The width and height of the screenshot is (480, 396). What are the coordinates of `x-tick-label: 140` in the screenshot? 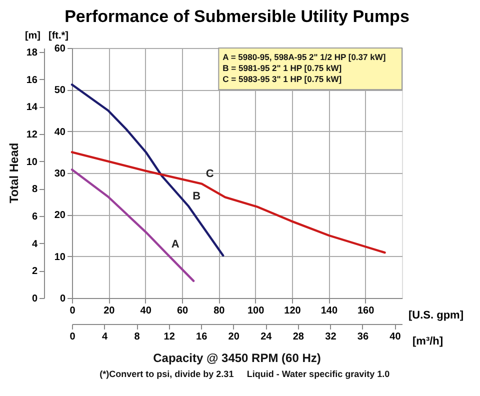 It's located at (329, 311).